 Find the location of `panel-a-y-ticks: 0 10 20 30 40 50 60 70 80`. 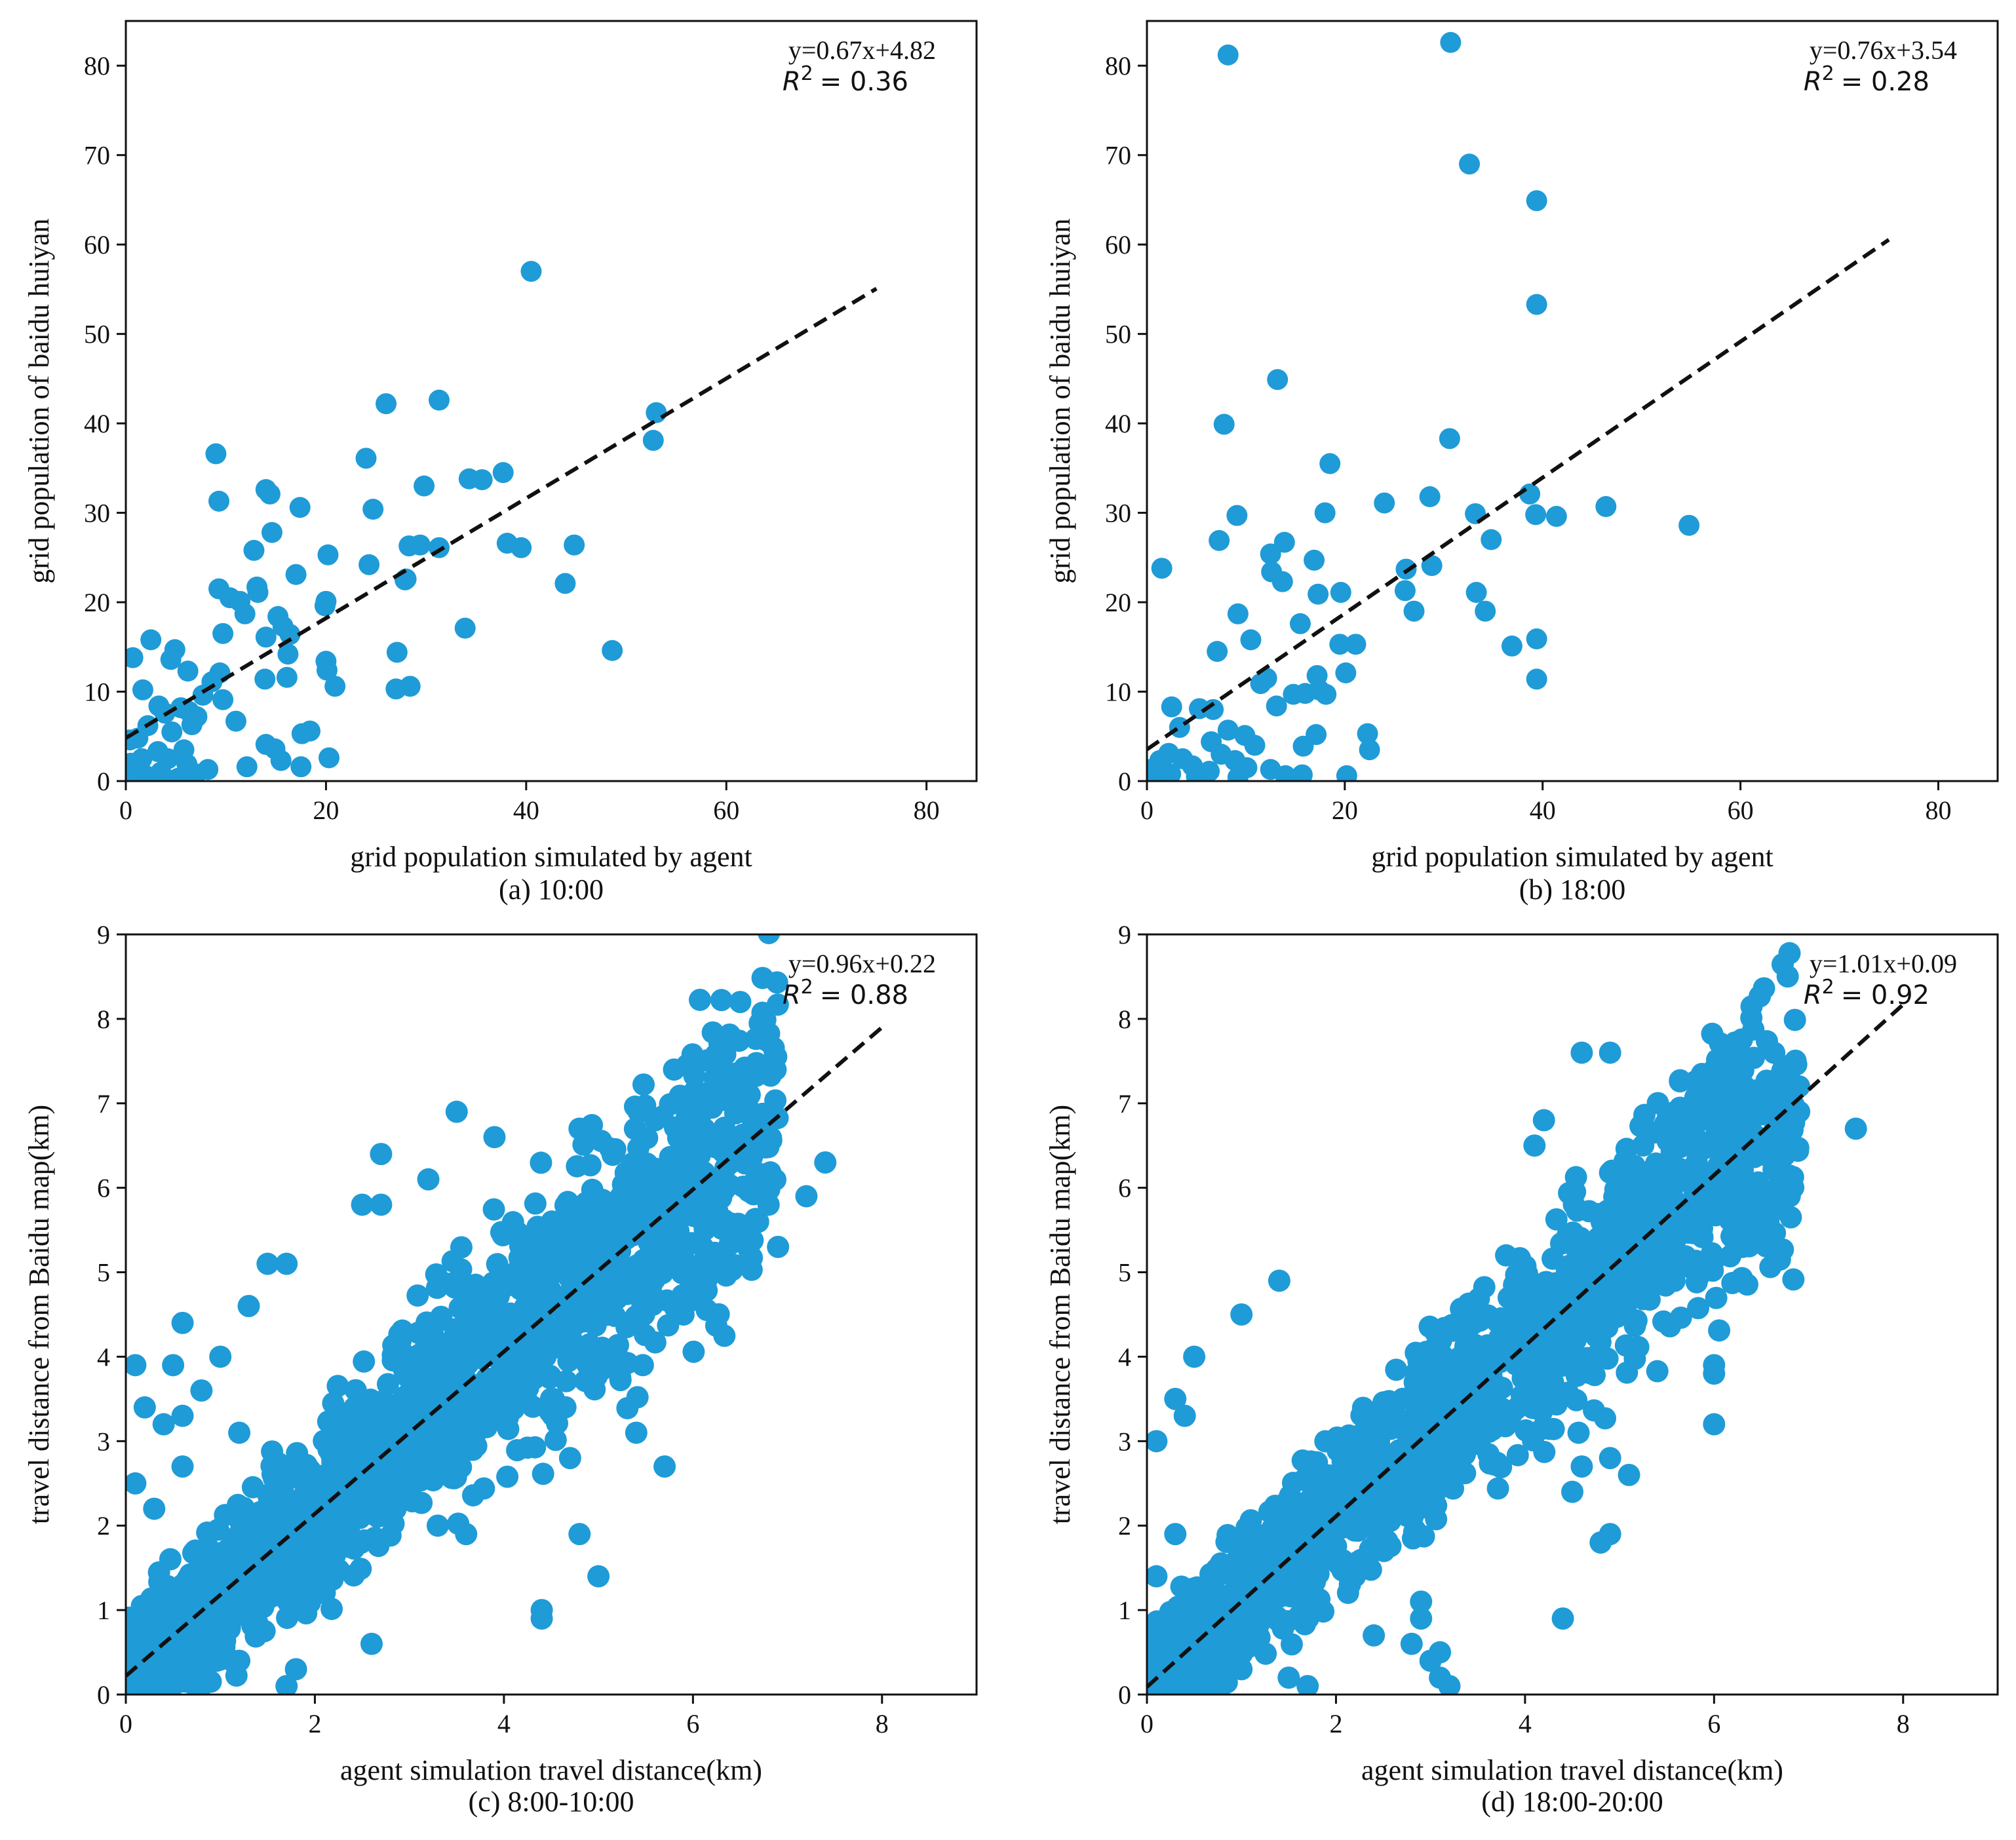

panel-a-y-ticks: 0 10 20 30 40 50 60 70 80 is located at coordinates (105, 424).